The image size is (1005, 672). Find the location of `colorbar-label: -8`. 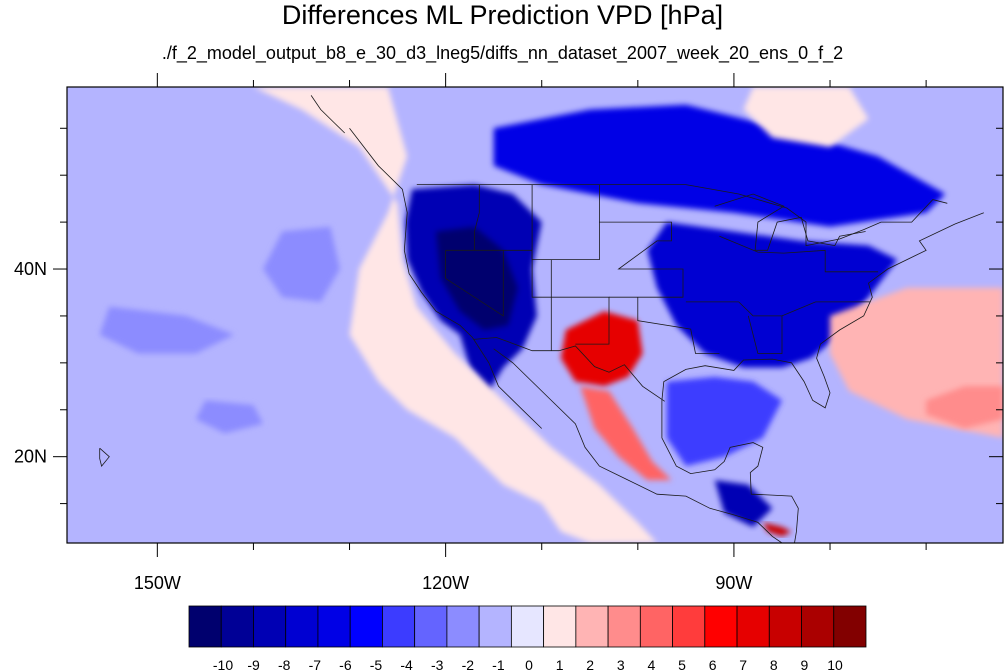

colorbar-label: -8 is located at coordinates (284, 664).